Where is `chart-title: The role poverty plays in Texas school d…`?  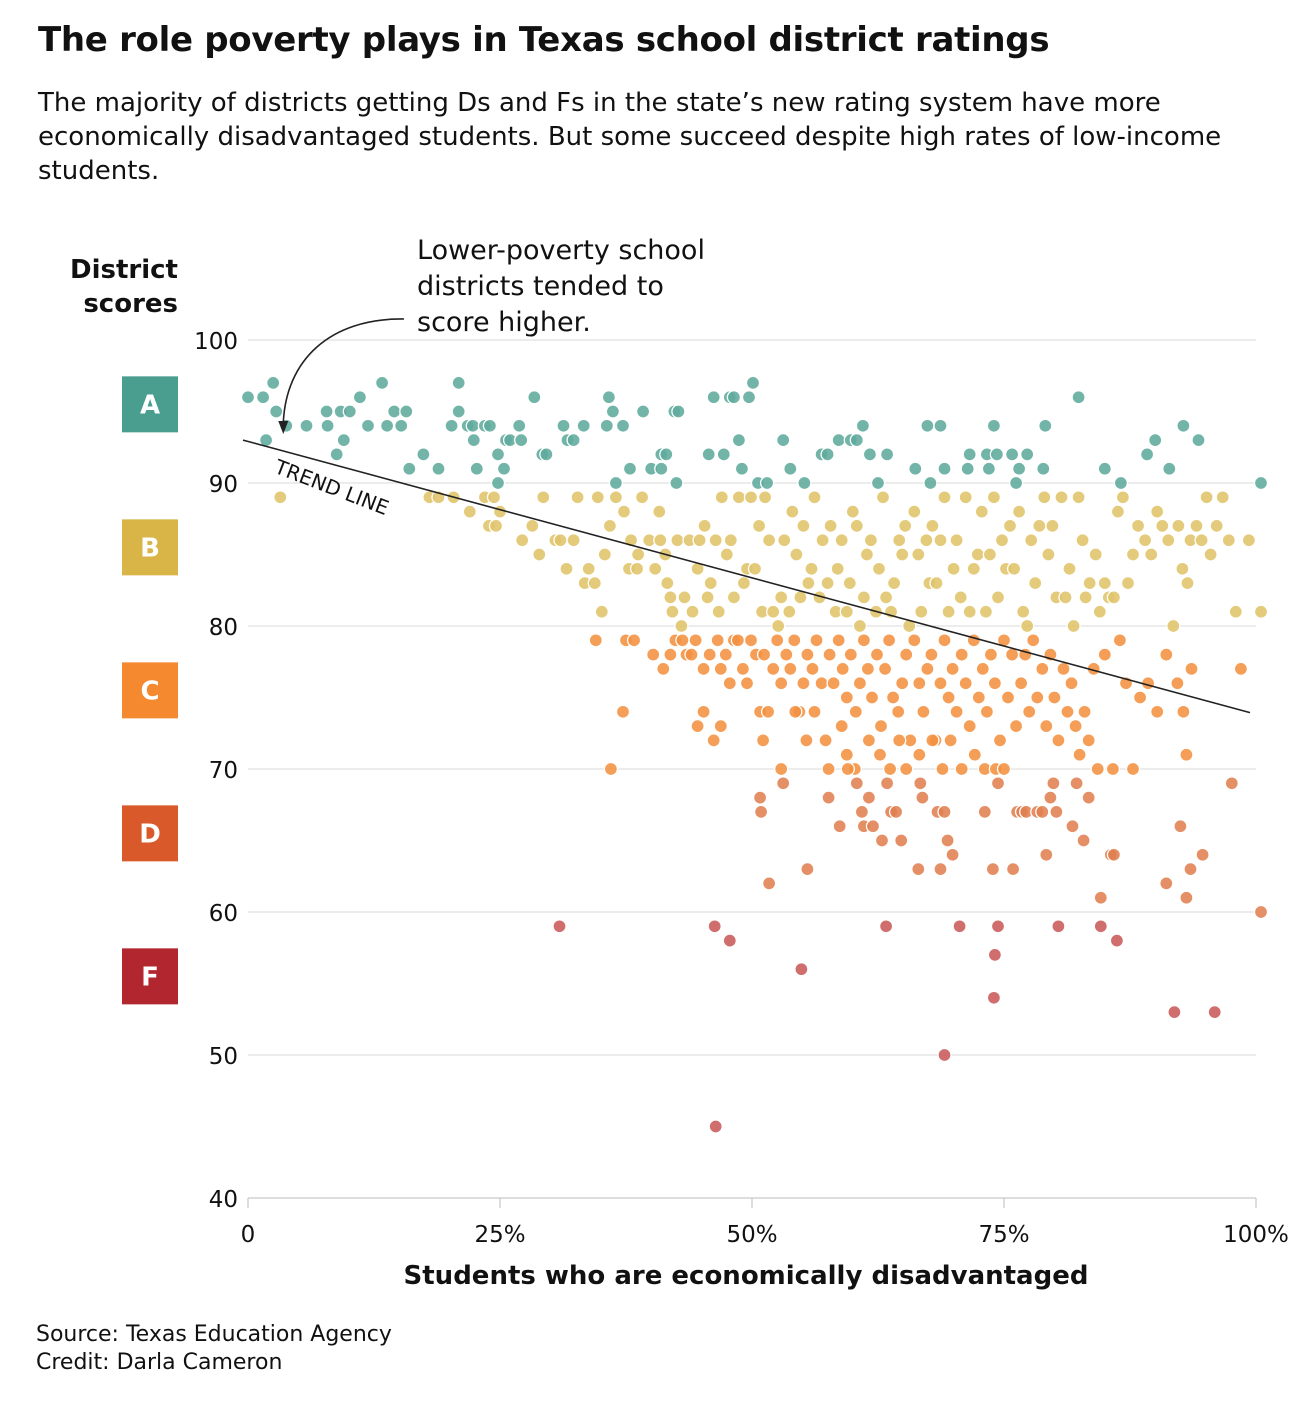 chart-title: The role poverty plays in Texas school d… is located at coordinates (544, 40).